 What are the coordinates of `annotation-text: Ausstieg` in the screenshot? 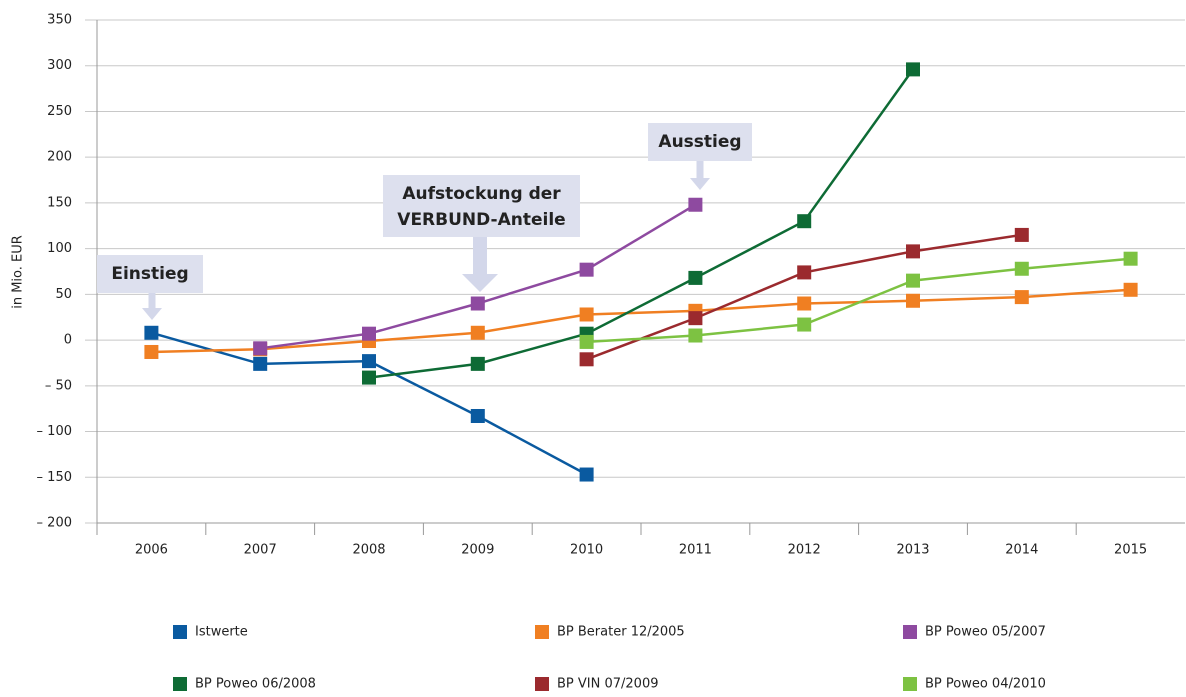 It's located at (699, 142).